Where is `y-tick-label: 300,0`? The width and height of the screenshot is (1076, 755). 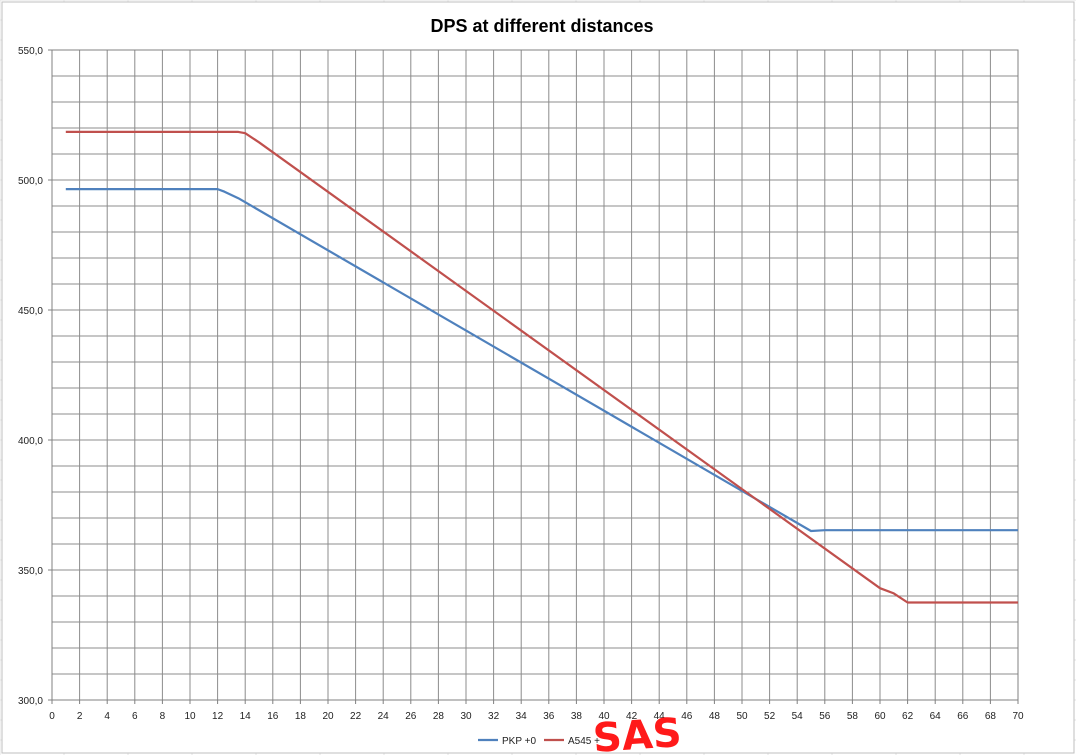 y-tick-label: 300,0 is located at coordinates (30, 701).